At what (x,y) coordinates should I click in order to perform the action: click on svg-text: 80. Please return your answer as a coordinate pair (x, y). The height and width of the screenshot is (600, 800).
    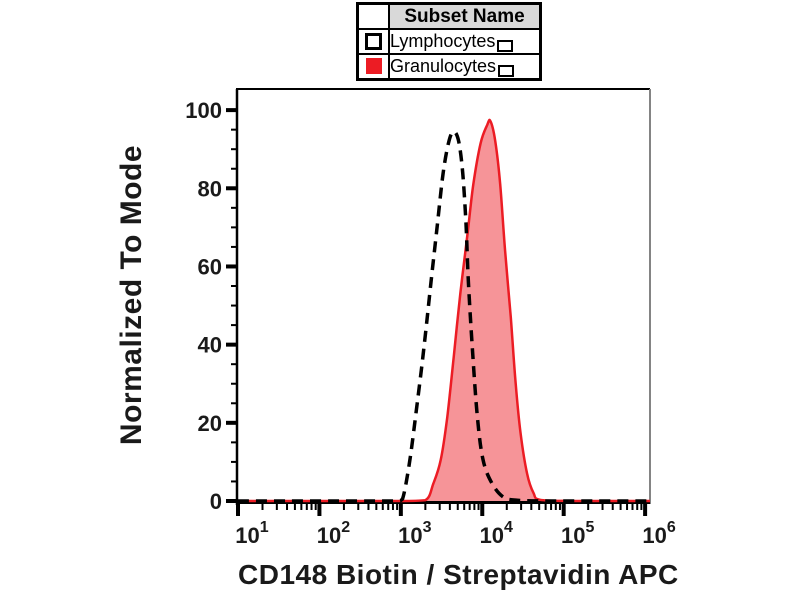
    Looking at the image, I should click on (210, 188).